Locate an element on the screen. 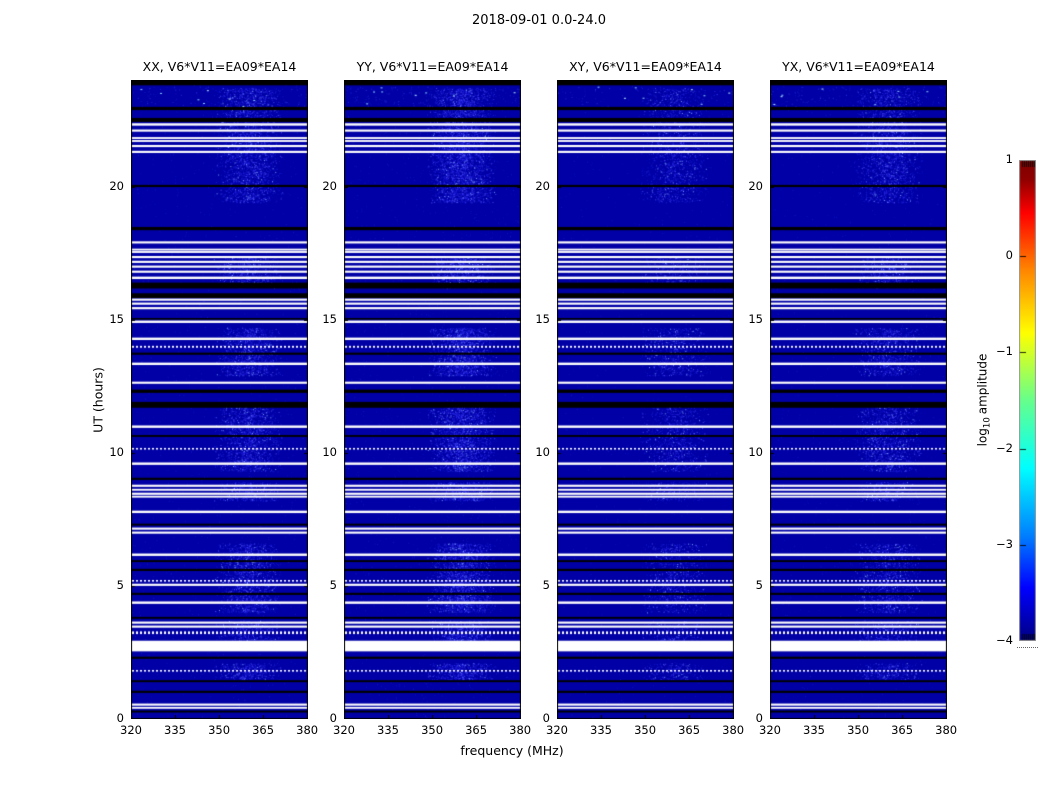 The height and width of the screenshot is (800, 1050). colorbar-label-suffix: amplitude is located at coordinates (982, 384).